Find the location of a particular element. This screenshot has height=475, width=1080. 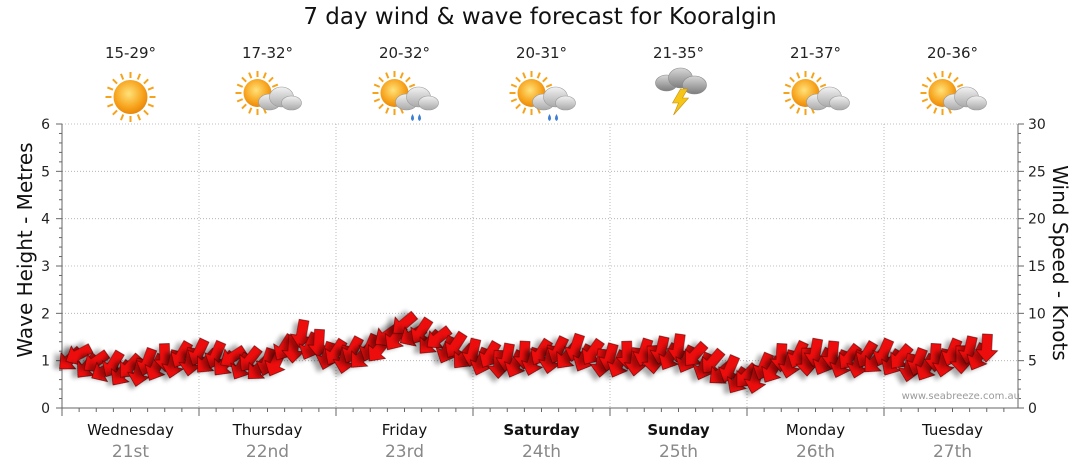

day-name-label: Saturday is located at coordinates (541, 430).